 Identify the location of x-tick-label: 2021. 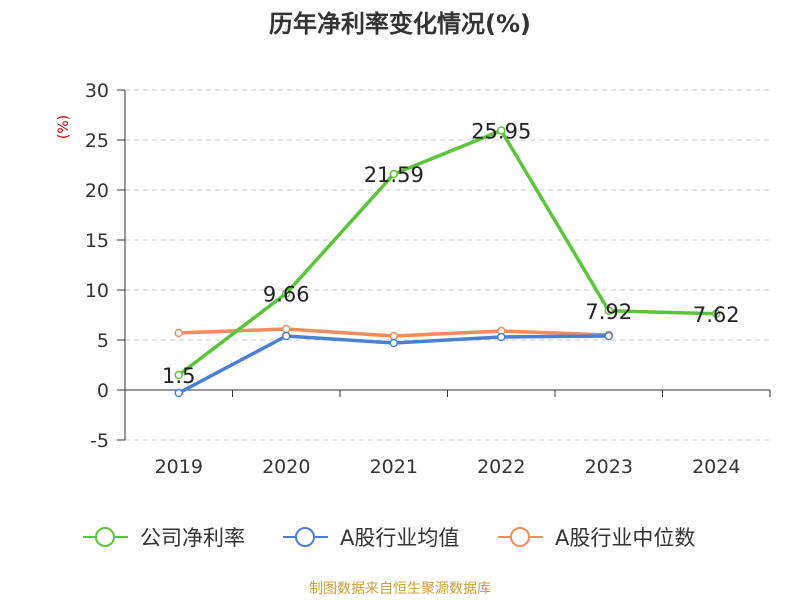
(394, 467).